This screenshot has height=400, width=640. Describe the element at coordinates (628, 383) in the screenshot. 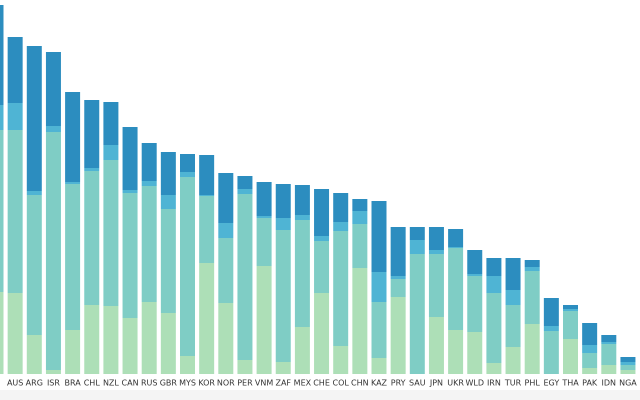

I see `x-tick-label: NGA` at that location.